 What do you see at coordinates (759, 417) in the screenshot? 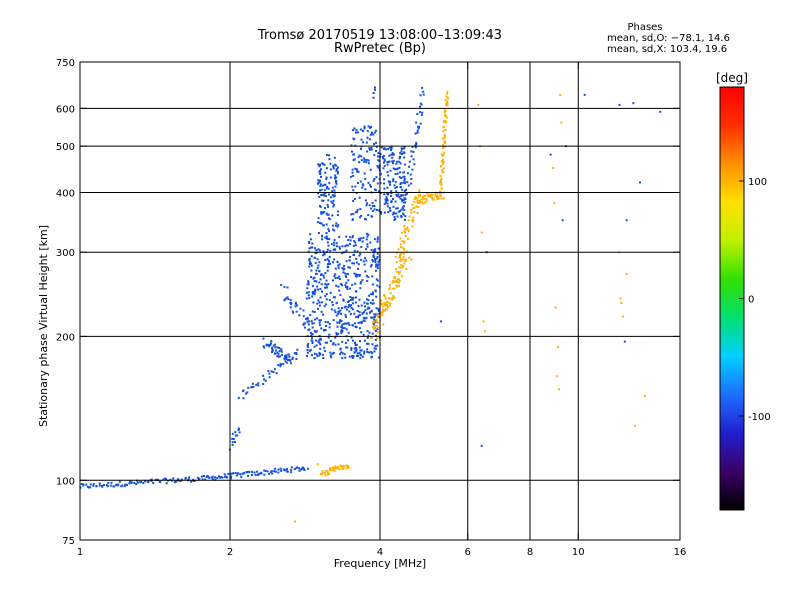
I see `colorbar-tick-label: -100` at bounding box center [759, 417].